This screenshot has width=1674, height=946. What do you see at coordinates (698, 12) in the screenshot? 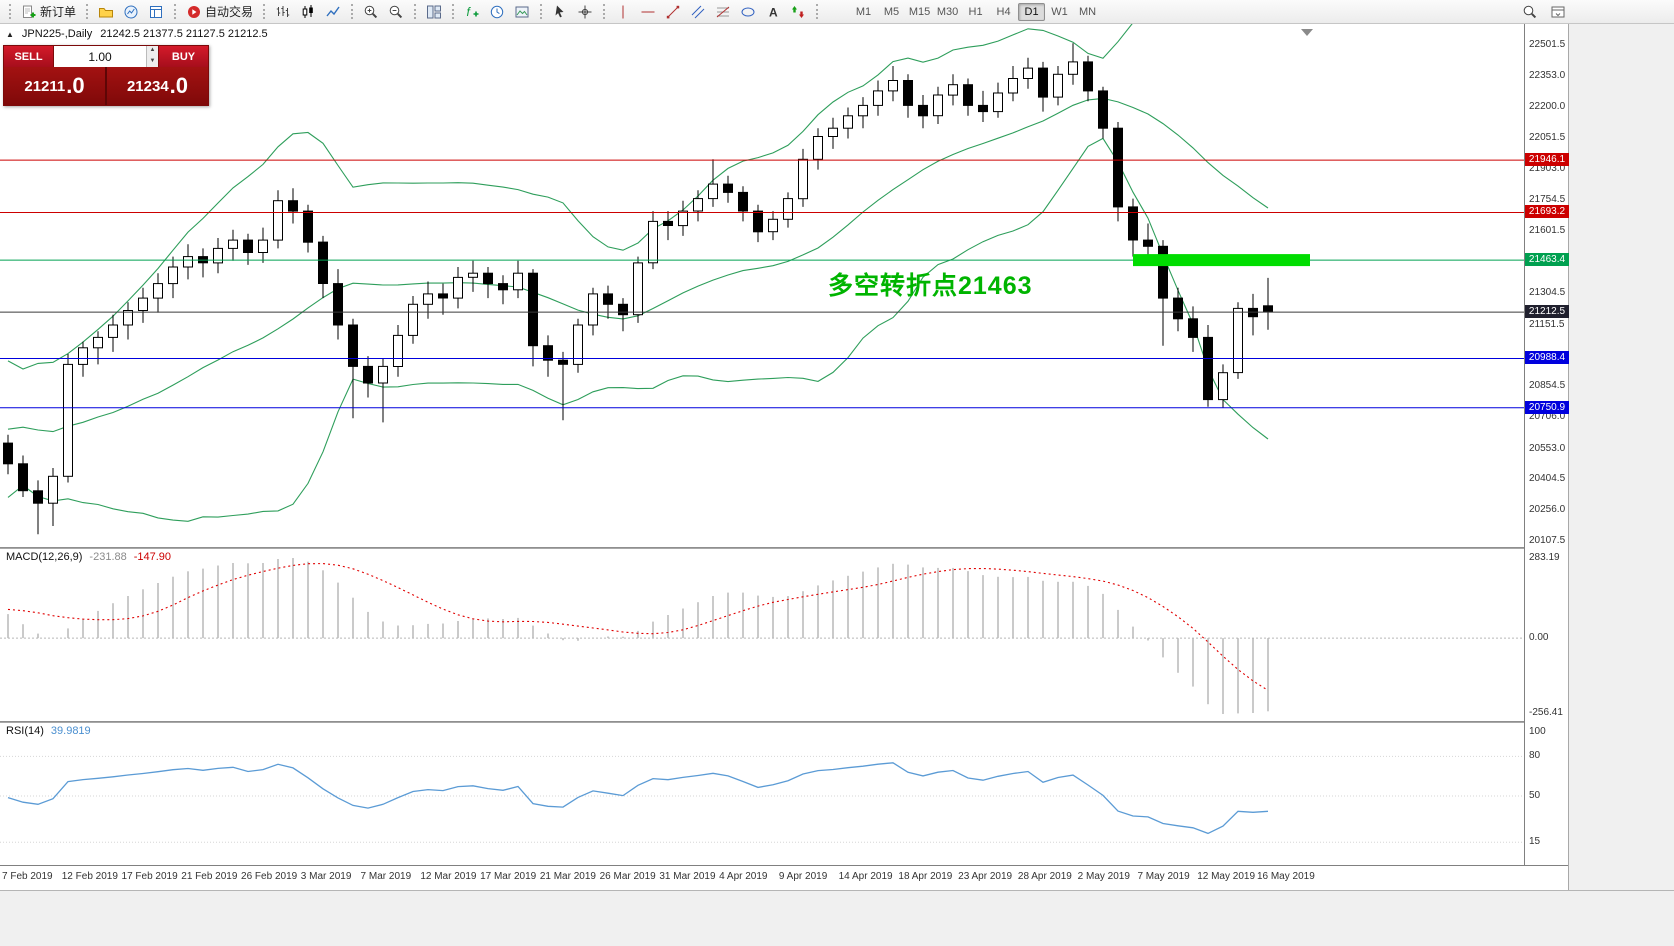
I see `channel-button` at bounding box center [698, 12].